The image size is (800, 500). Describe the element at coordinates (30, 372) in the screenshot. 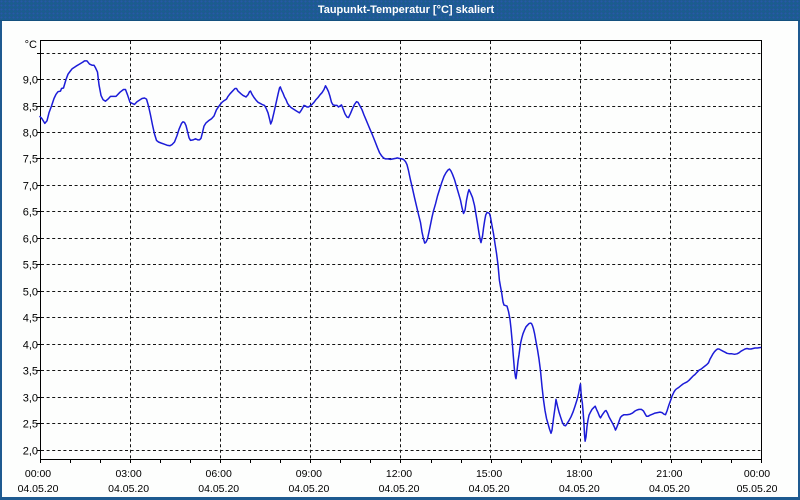

I see `svg-text: 3,5` at that location.